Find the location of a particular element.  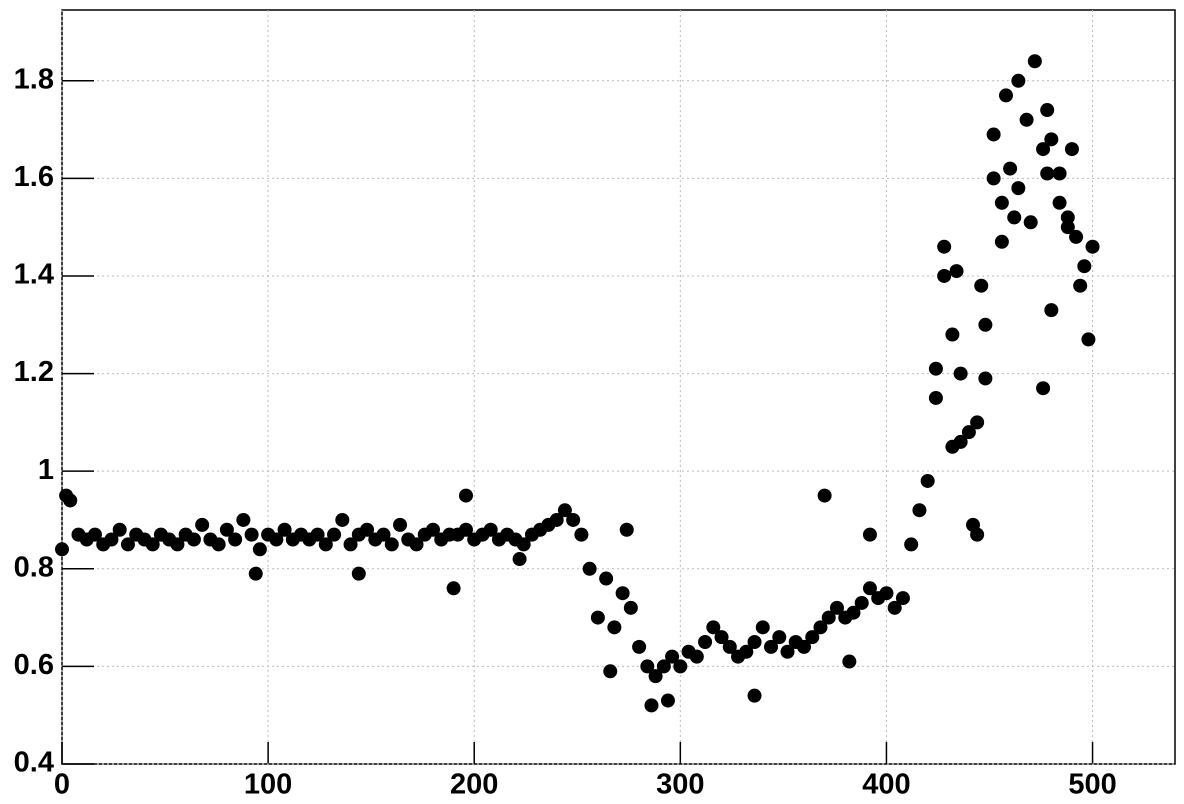

y-tick-label: 1.4 is located at coordinates (34, 275).